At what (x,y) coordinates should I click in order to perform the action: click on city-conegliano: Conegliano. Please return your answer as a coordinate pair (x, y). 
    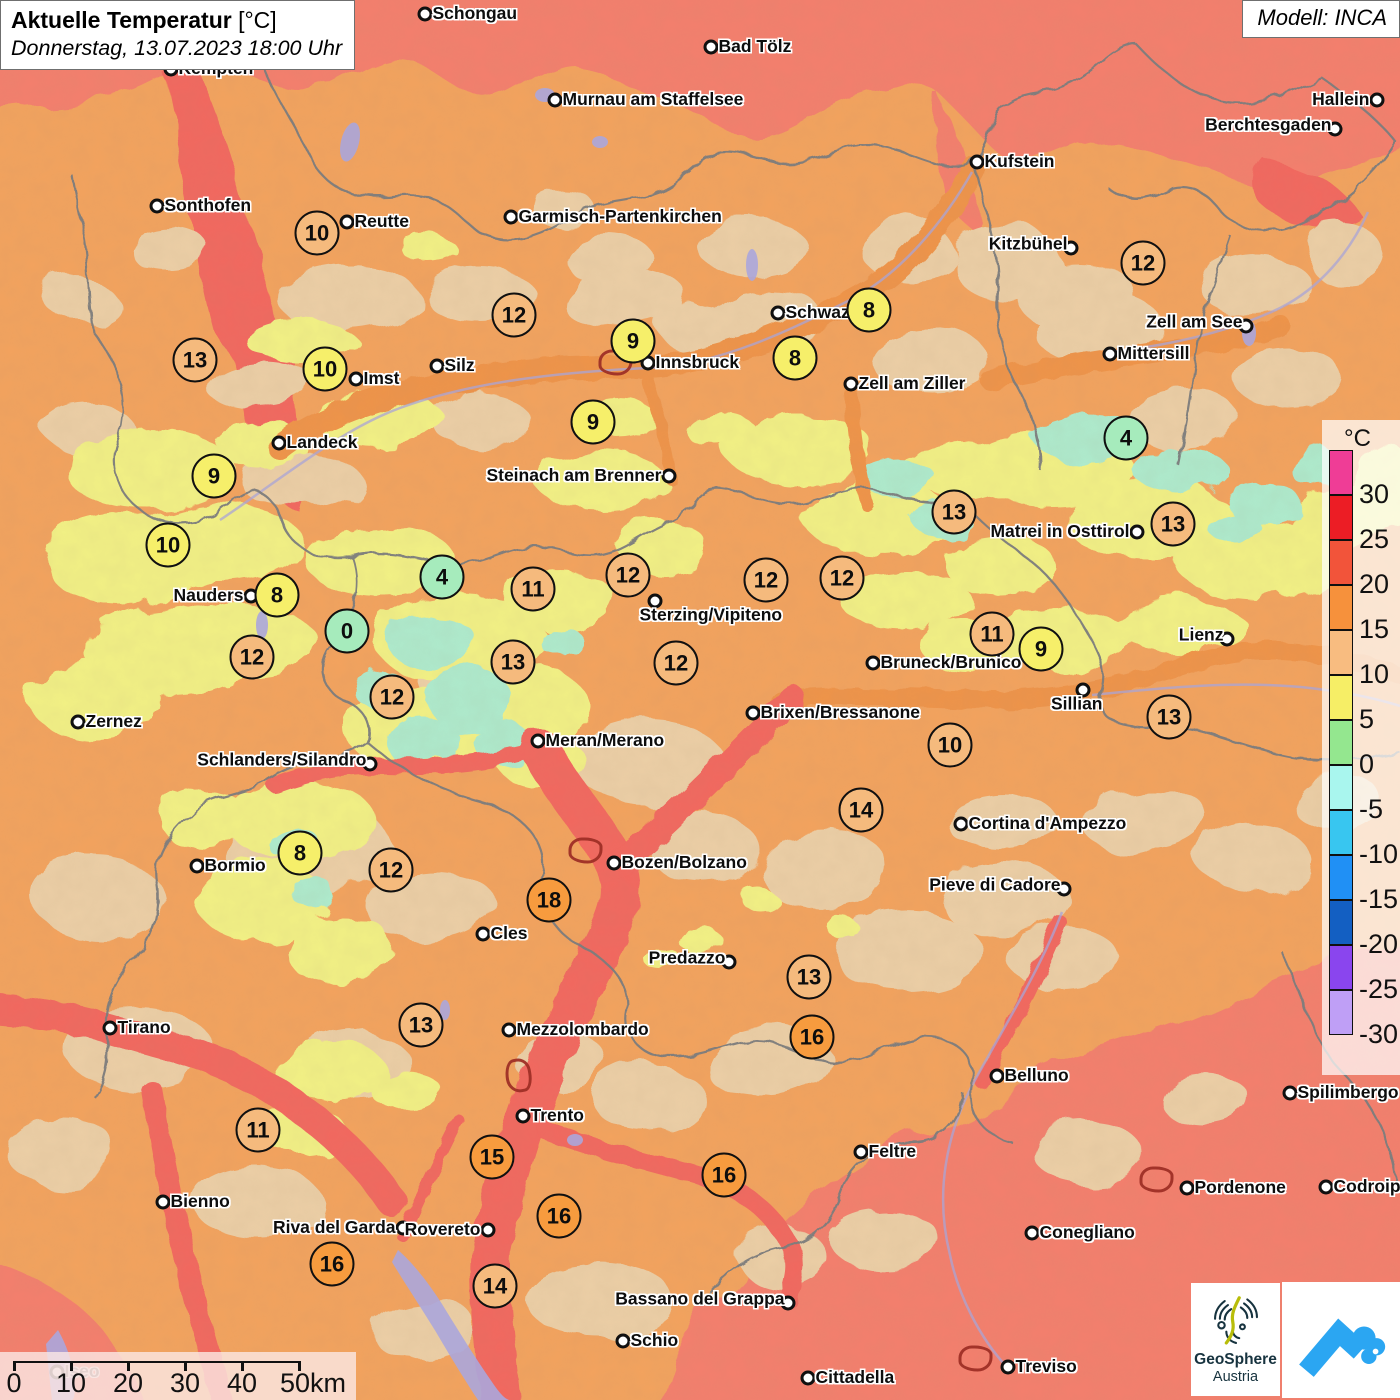
    Looking at the image, I should click on (1079, 1232).